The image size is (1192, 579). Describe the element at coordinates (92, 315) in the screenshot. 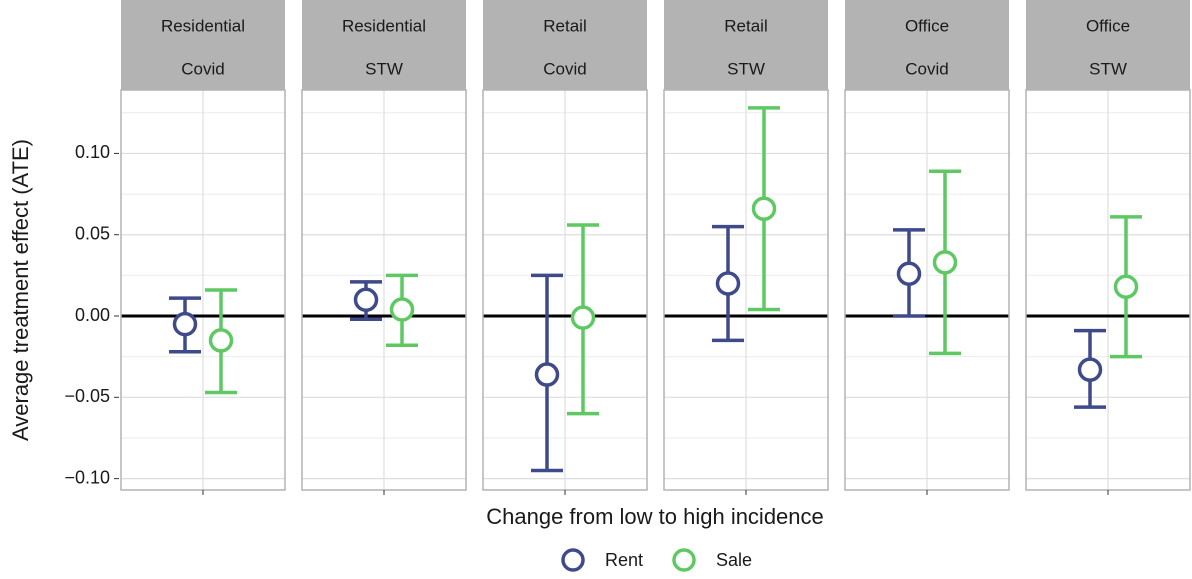

I see `y-tick-label: 0.00` at that location.